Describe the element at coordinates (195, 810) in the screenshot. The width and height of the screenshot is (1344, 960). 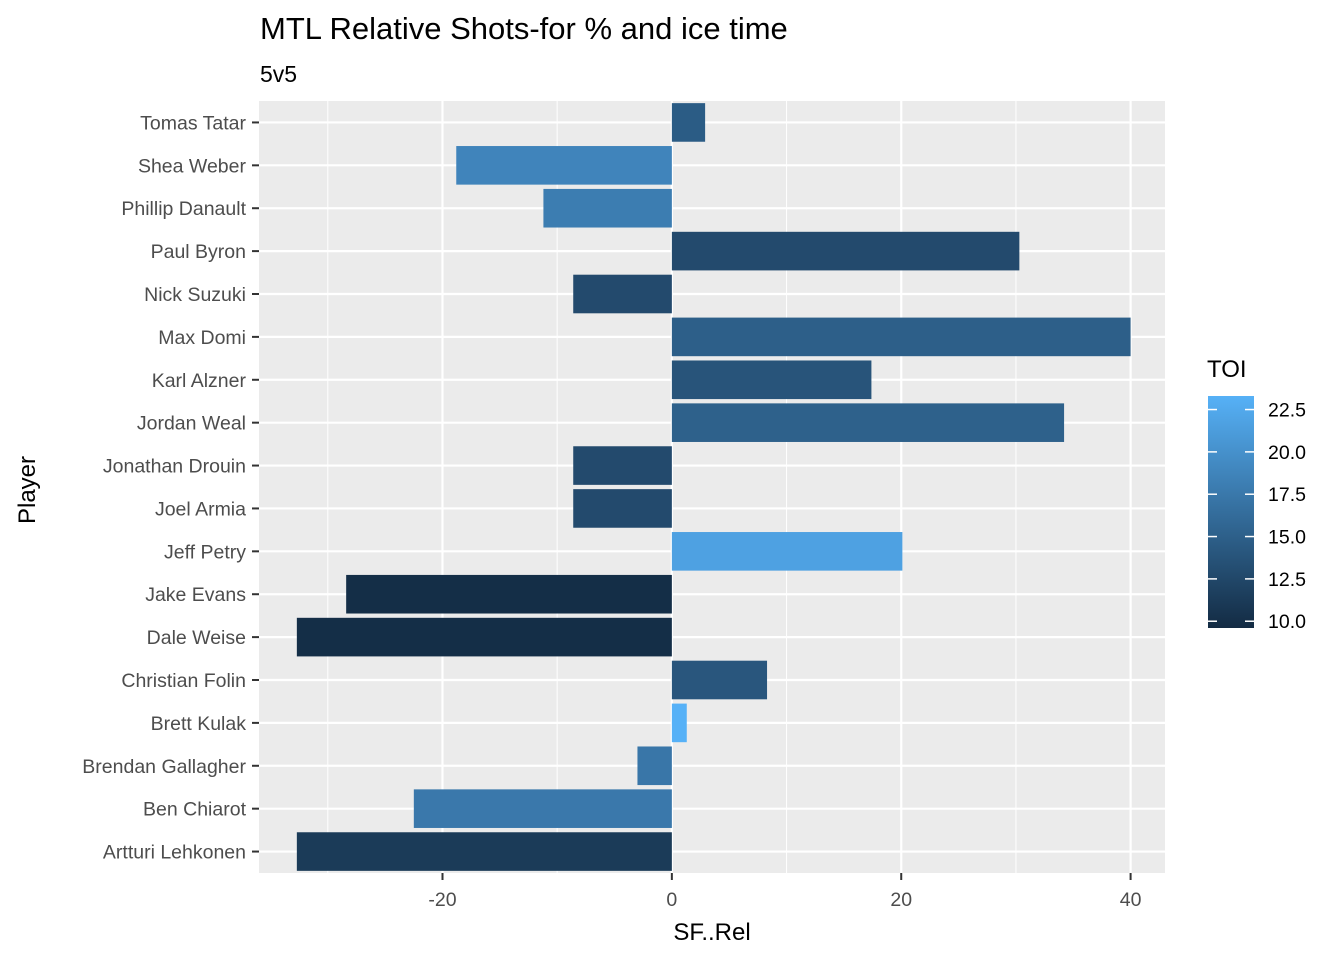
I see `y-tick-label: Ben Chiarot` at that location.